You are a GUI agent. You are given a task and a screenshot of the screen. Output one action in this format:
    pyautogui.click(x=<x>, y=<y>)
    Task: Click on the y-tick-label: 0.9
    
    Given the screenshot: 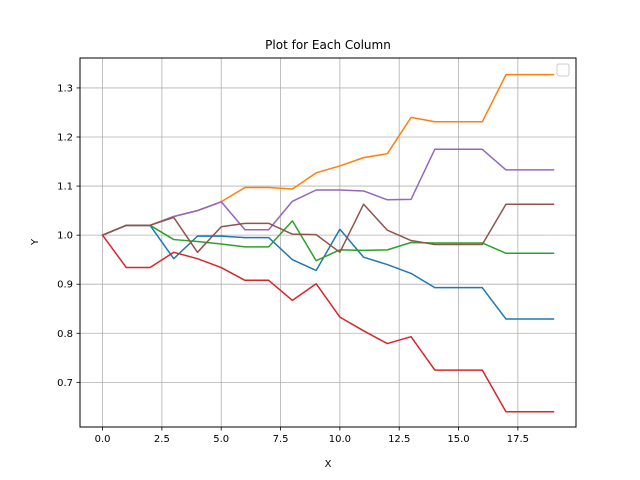 What is the action you would take?
    pyautogui.click(x=65, y=285)
    